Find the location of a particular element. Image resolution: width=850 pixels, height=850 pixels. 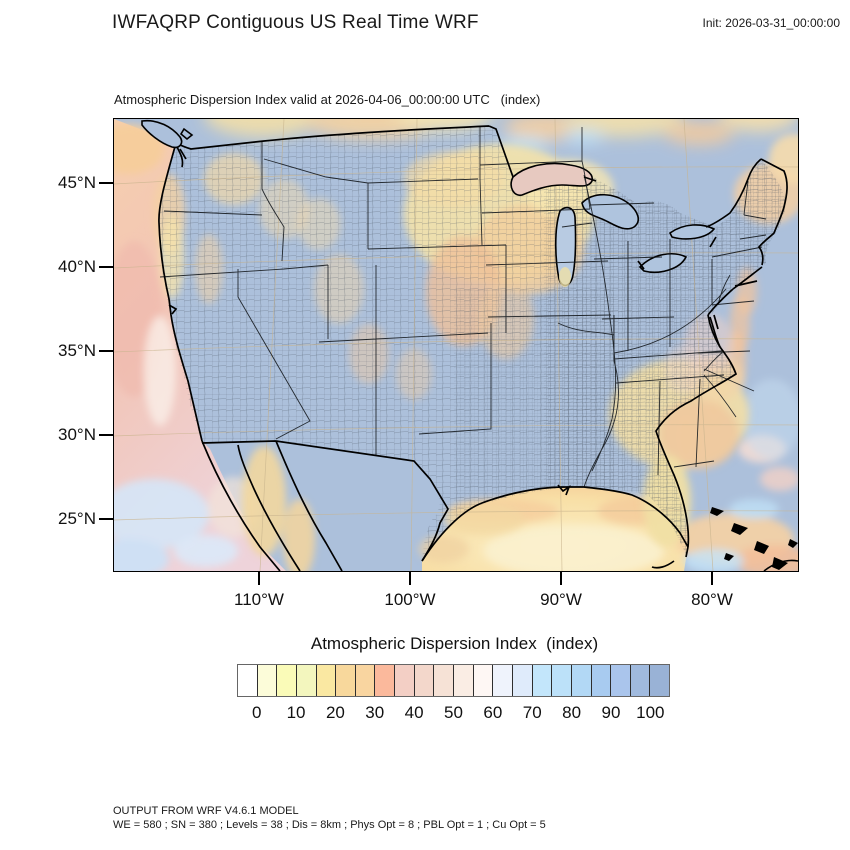

lon-label-110: 110°W is located at coordinates (259, 599).